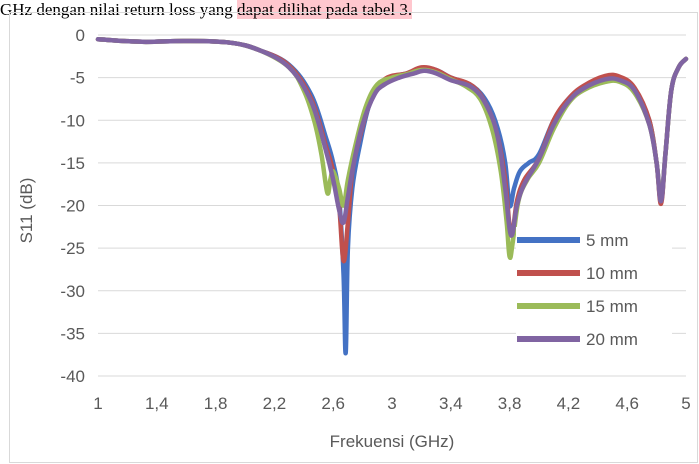 The height and width of the screenshot is (464, 699). I want to click on y-tick-label: -30, so click(72, 291).